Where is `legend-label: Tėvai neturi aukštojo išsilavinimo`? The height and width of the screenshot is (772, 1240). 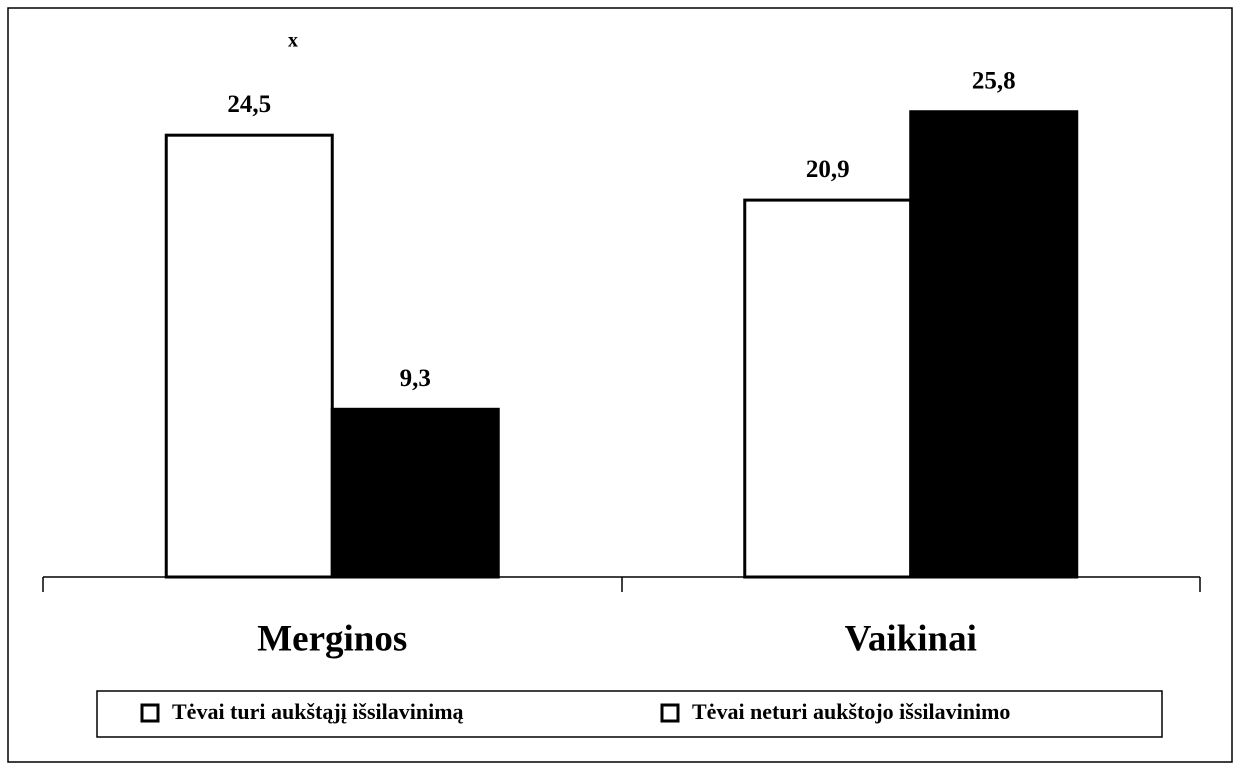
legend-label: Tėvai neturi aukštojo išsilavinimo is located at coordinates (851, 711).